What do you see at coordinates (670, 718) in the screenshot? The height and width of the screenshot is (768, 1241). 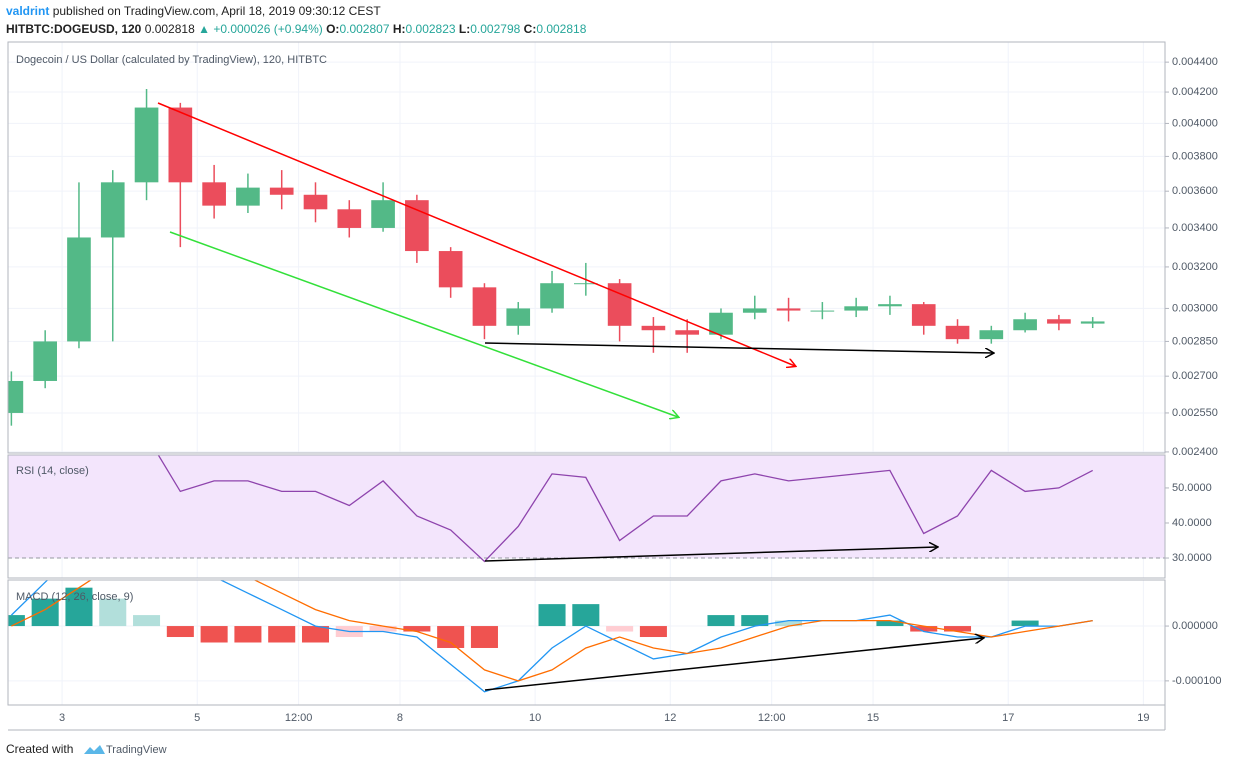 I see `x-tick-label: 12` at bounding box center [670, 718].